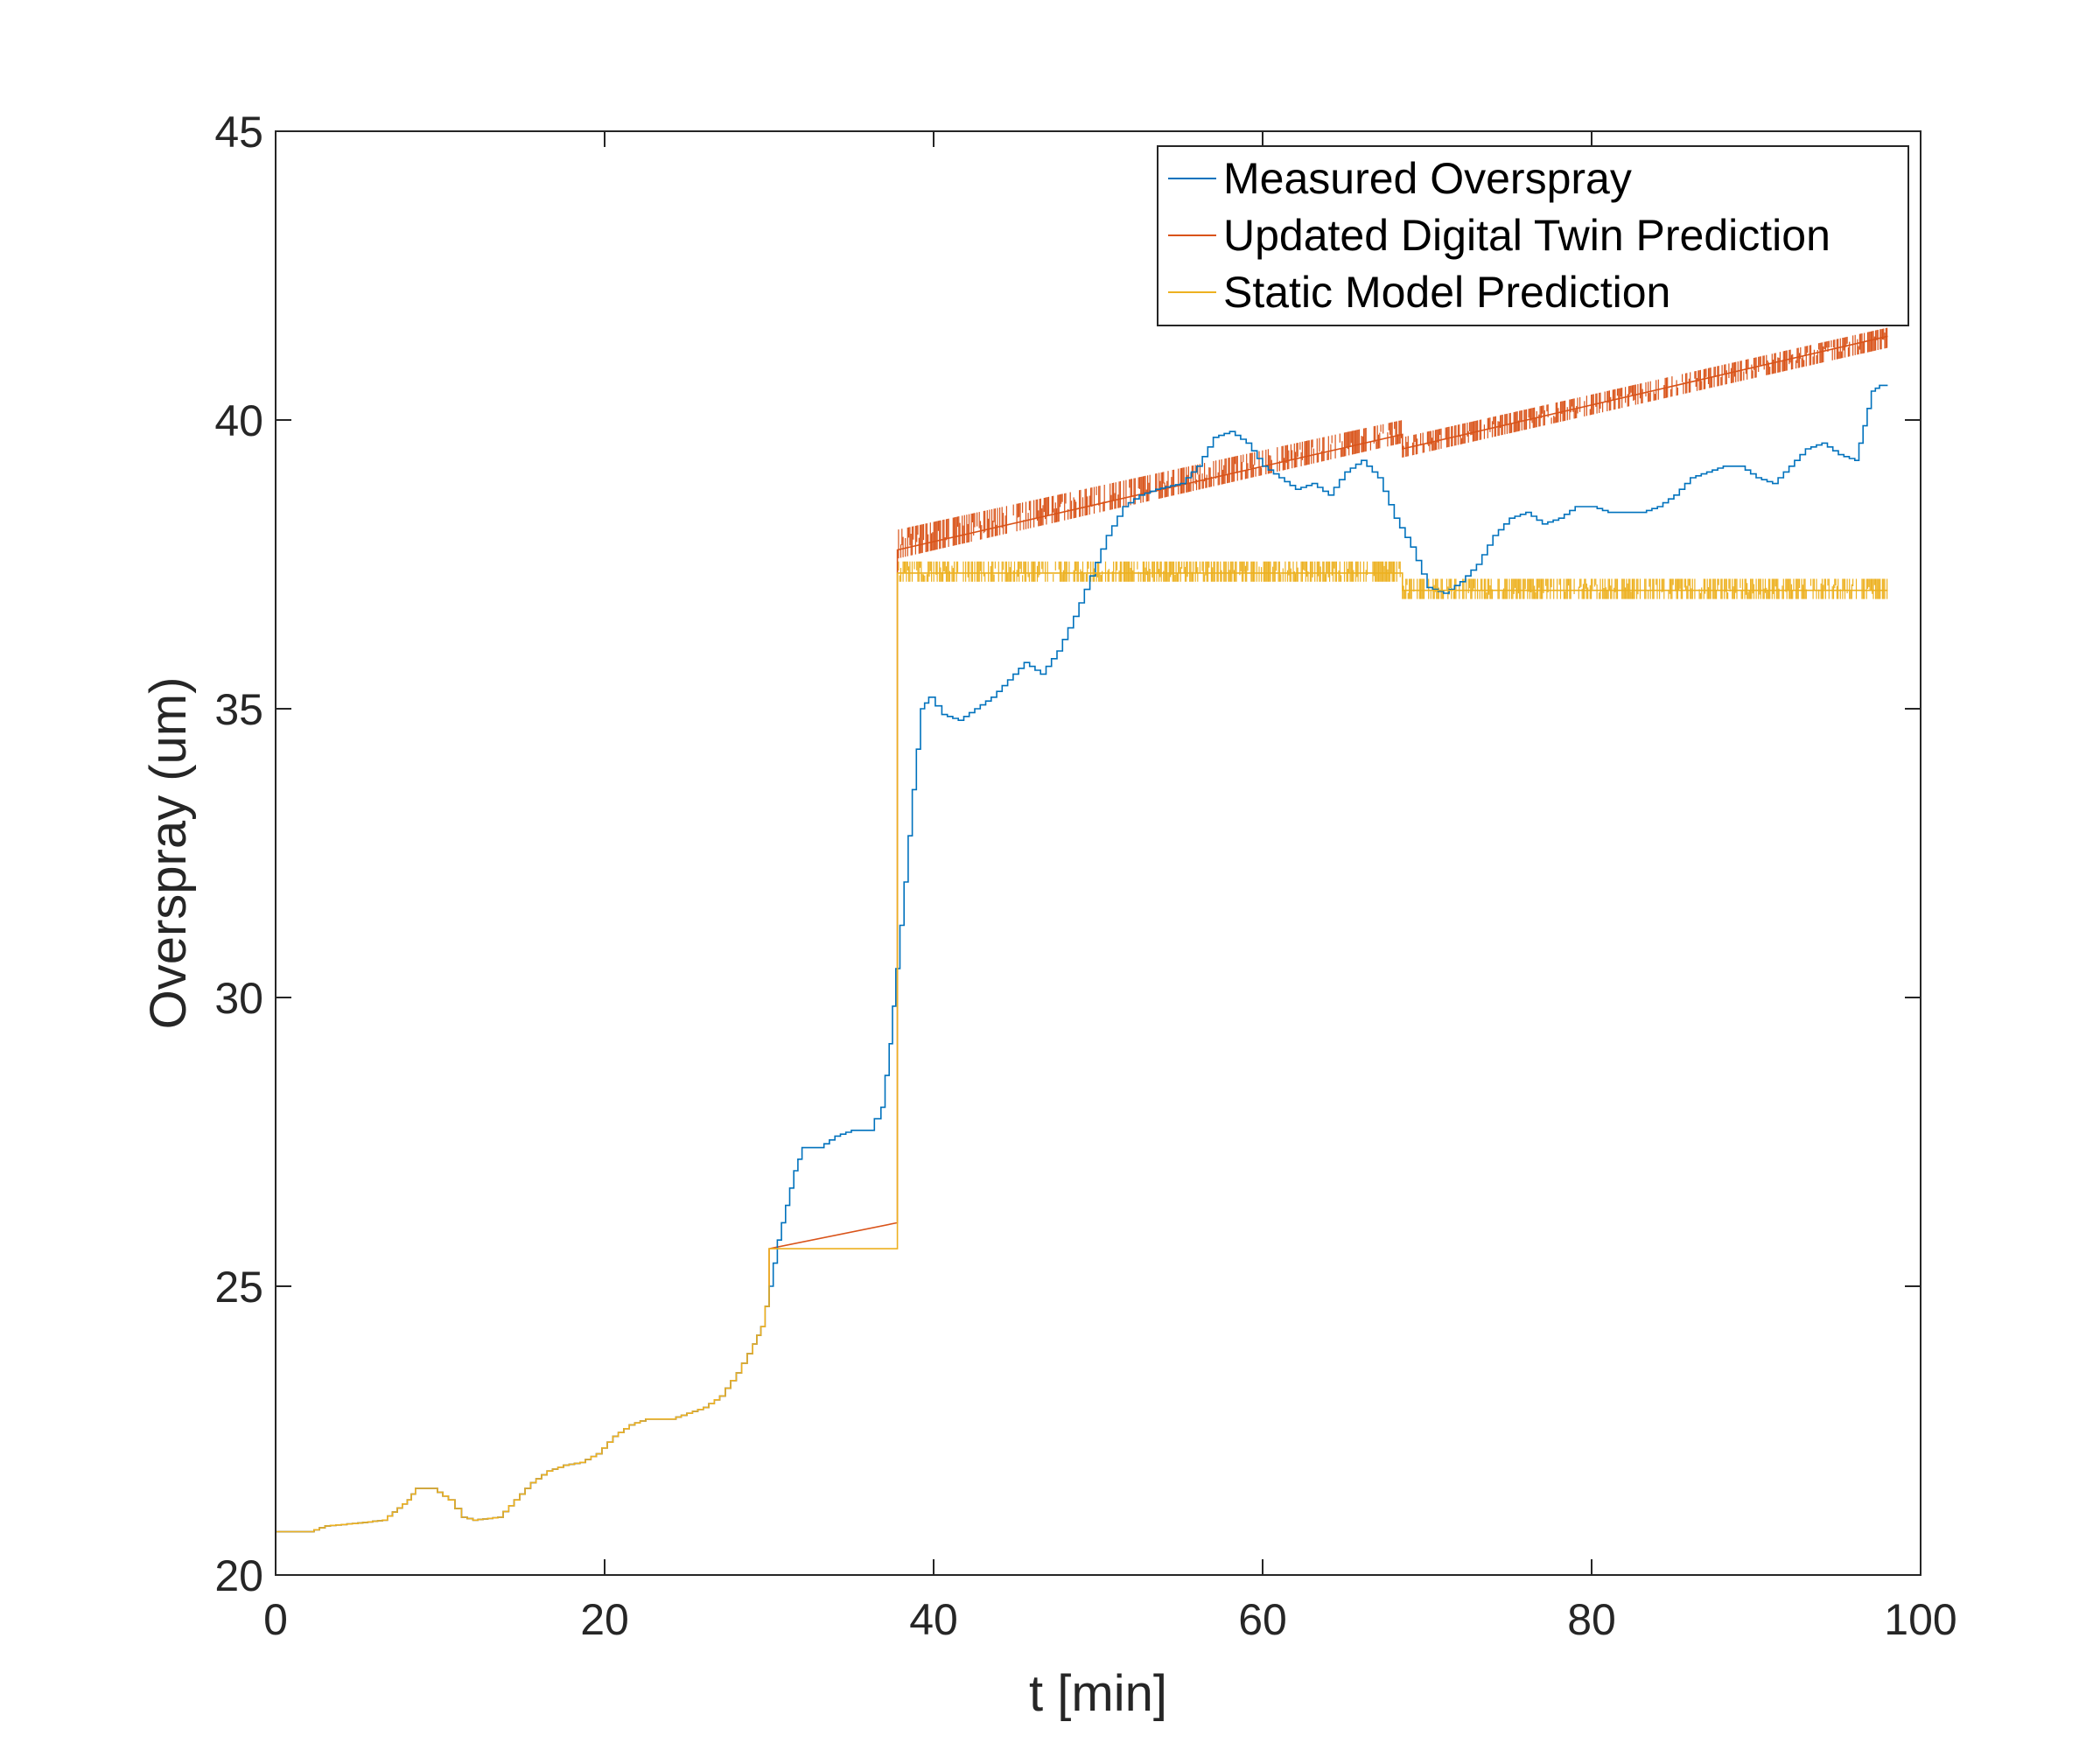  Describe the element at coordinates (168, 853) in the screenshot. I see `y-axis-label: Overspray (um)` at that location.